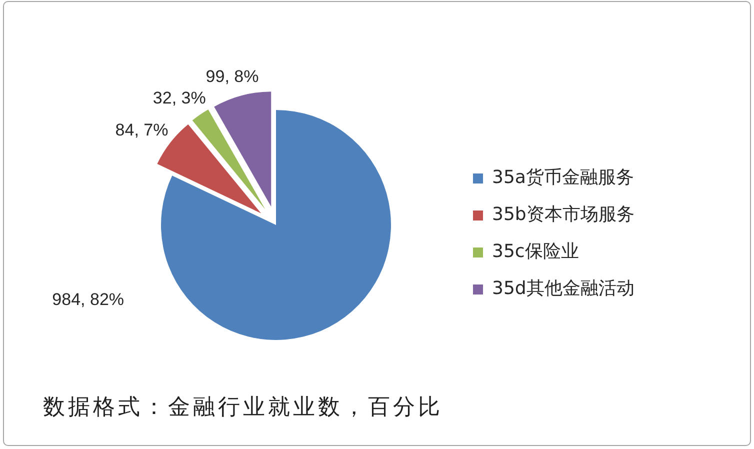  I want to click on data-label: 32, 3%, so click(179, 98).